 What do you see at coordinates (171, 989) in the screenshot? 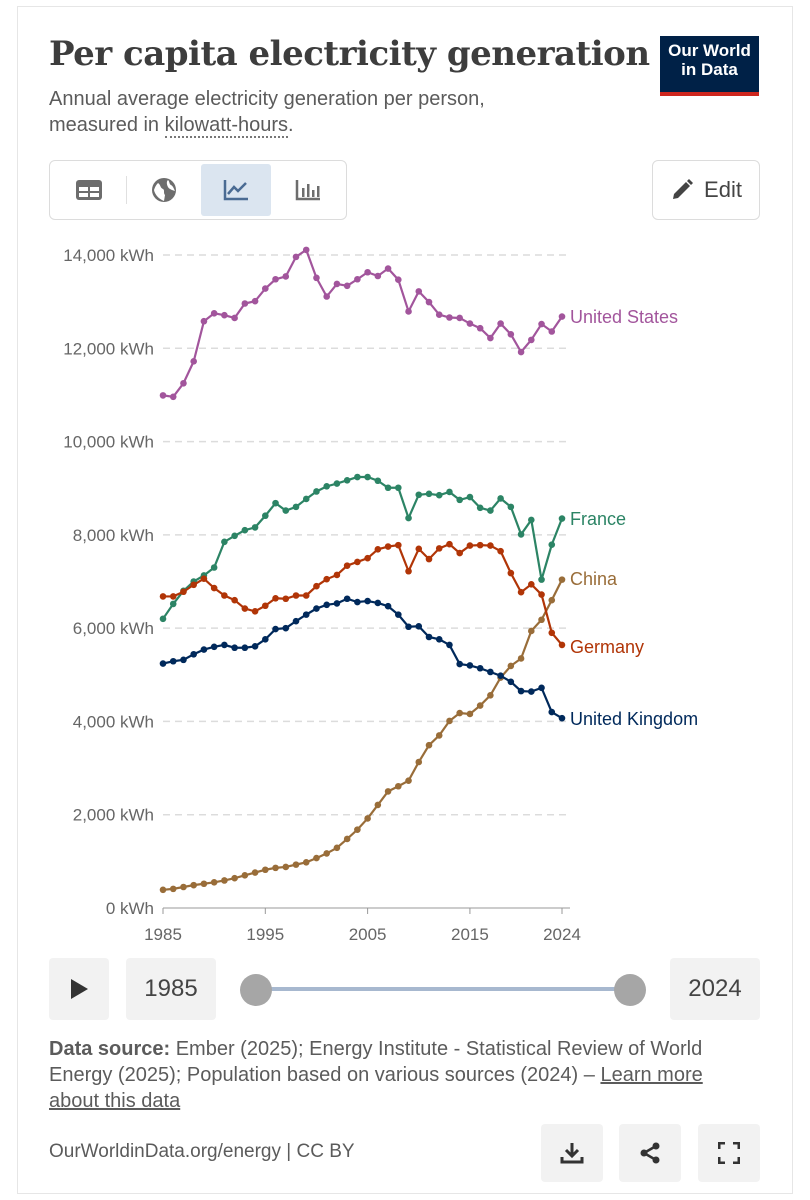
I see `start-year-box: 1985` at bounding box center [171, 989].